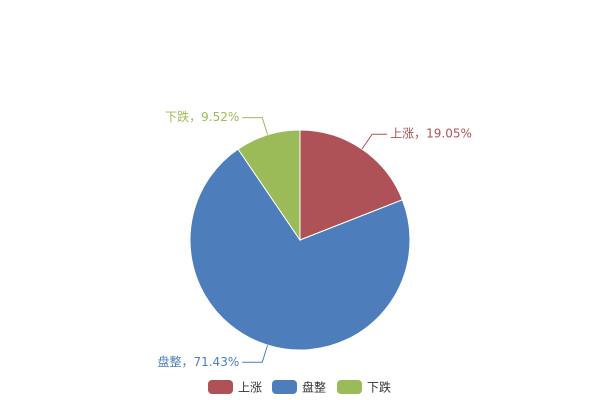  Describe the element at coordinates (379, 387) in the screenshot. I see `legend-label: 下跌` at that location.